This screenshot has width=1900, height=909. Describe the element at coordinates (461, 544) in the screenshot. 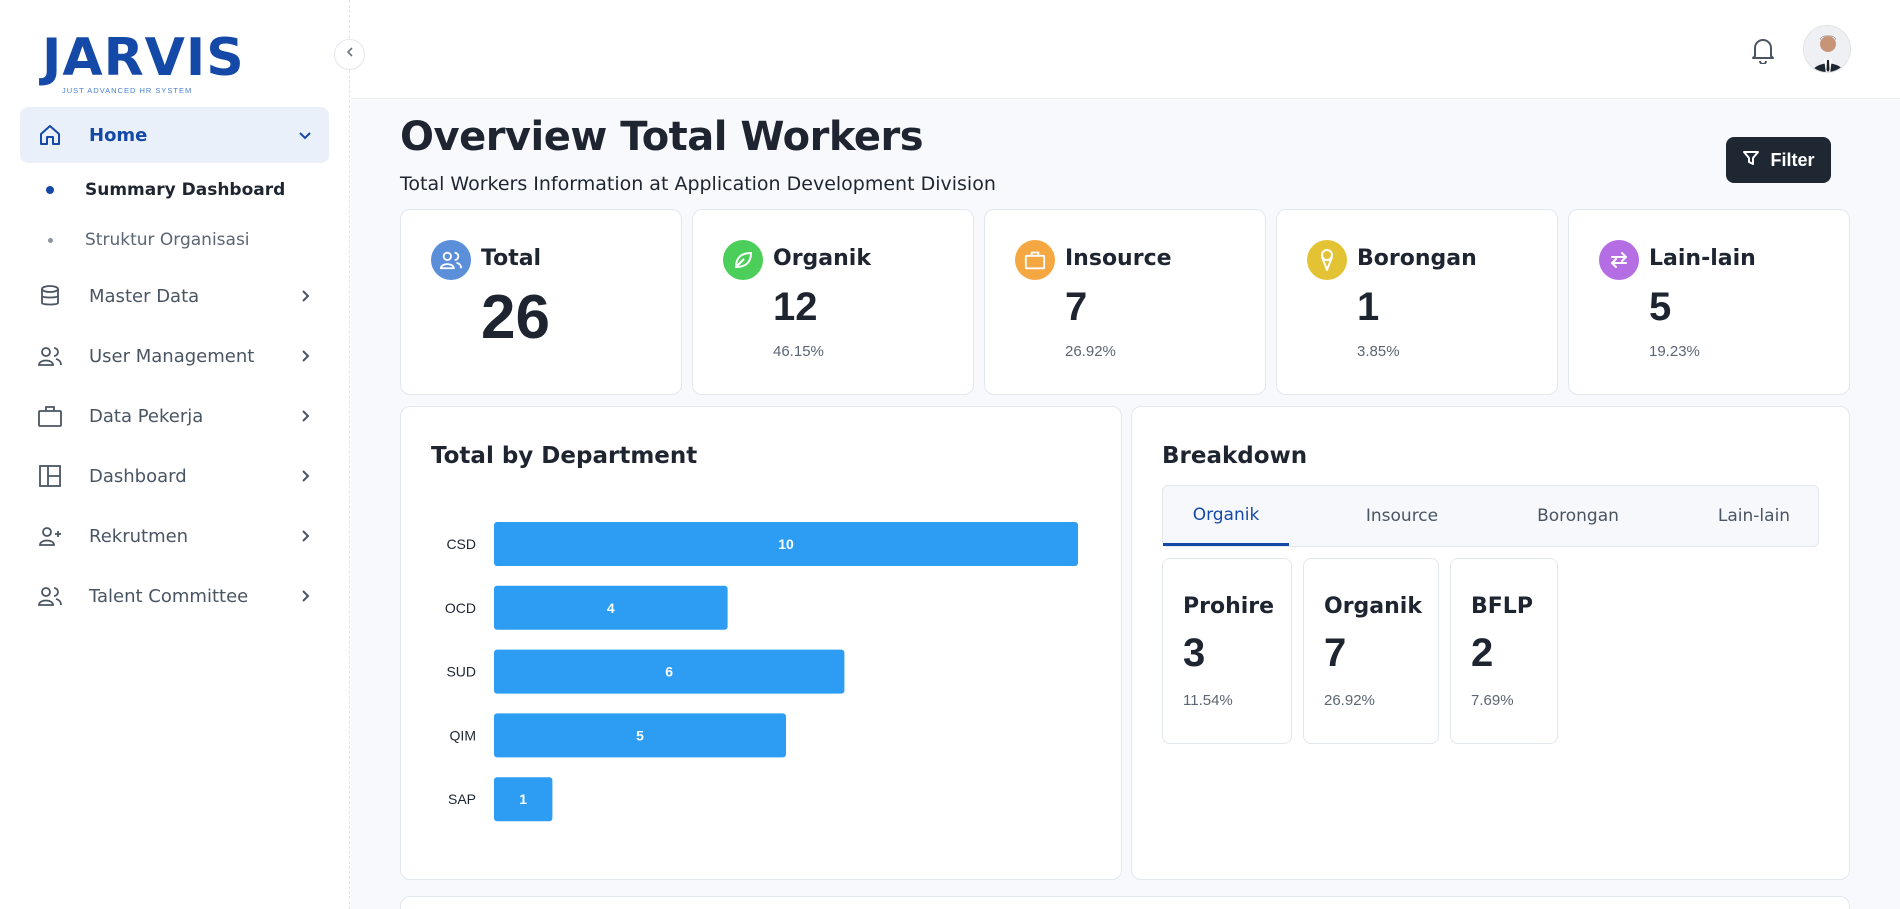

I see `category-label-csd: CSD` at that location.